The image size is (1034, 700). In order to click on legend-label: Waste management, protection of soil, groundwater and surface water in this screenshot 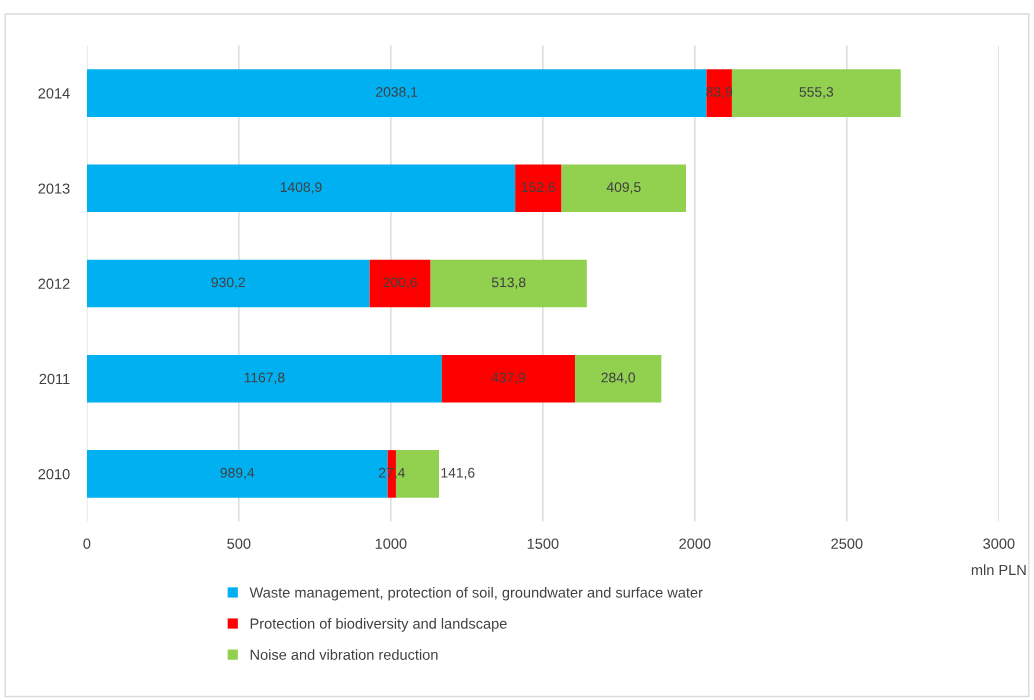, I will do `click(476, 593)`.